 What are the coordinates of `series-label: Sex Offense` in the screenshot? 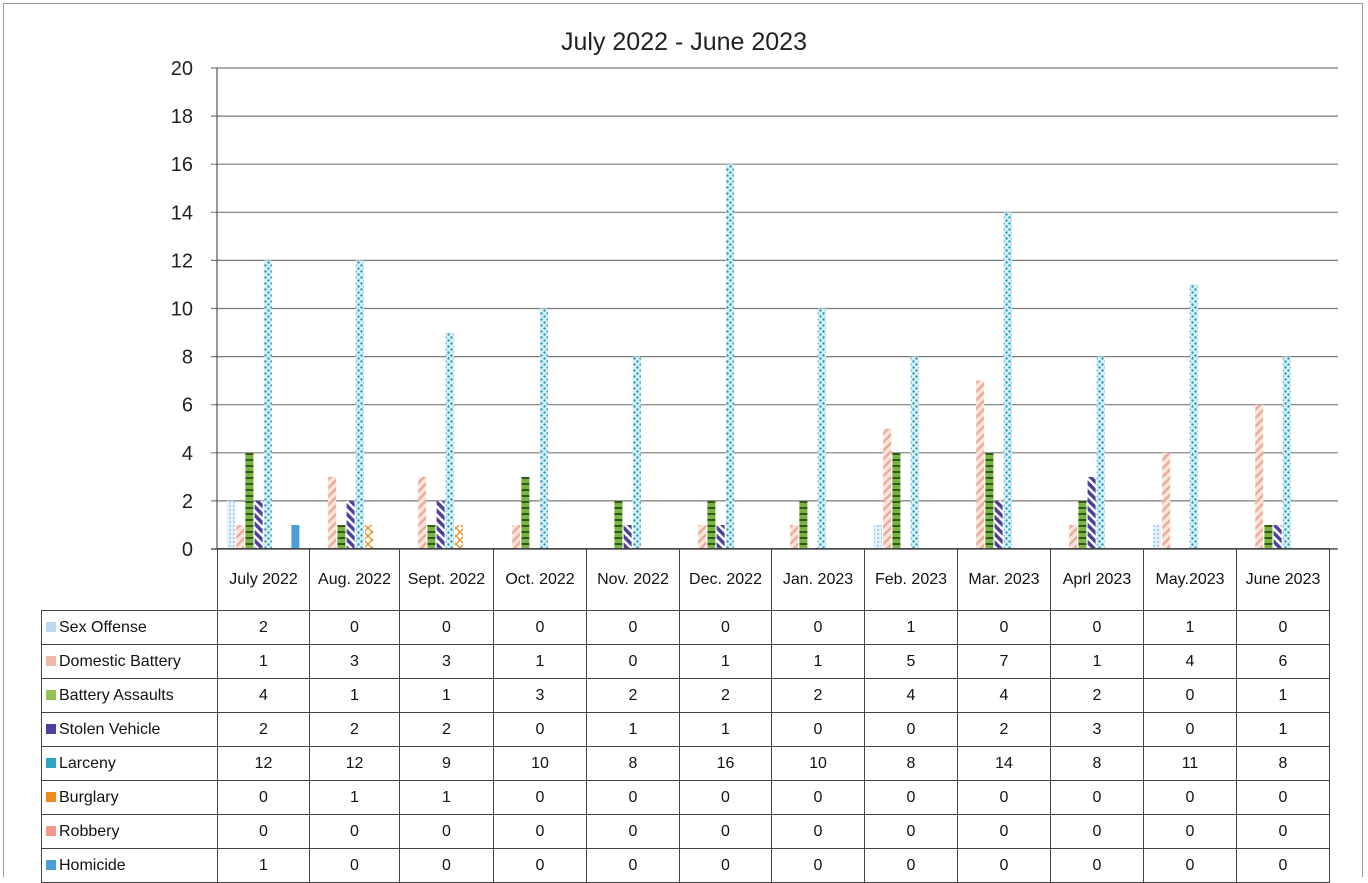 It's located at (129, 627).